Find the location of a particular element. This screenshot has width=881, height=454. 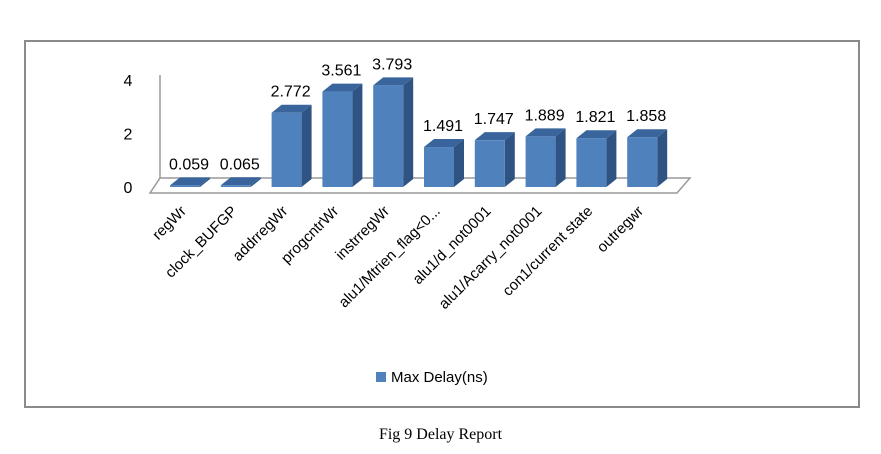

legend-swatch is located at coordinates (381, 377).